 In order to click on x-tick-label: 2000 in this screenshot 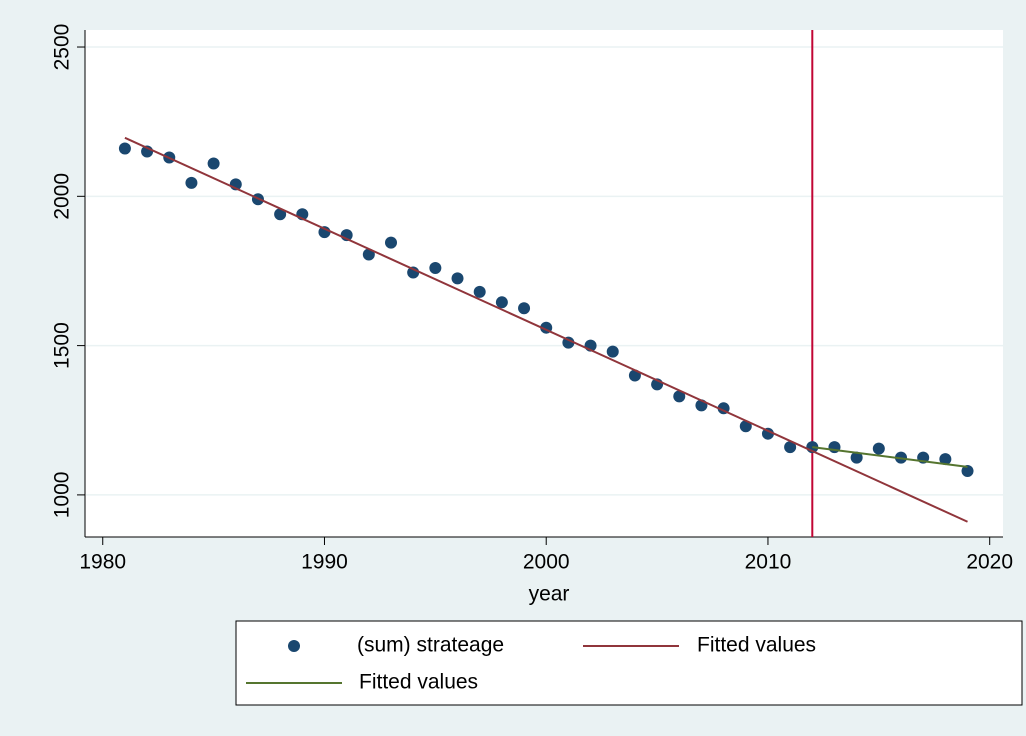, I will do `click(546, 562)`.